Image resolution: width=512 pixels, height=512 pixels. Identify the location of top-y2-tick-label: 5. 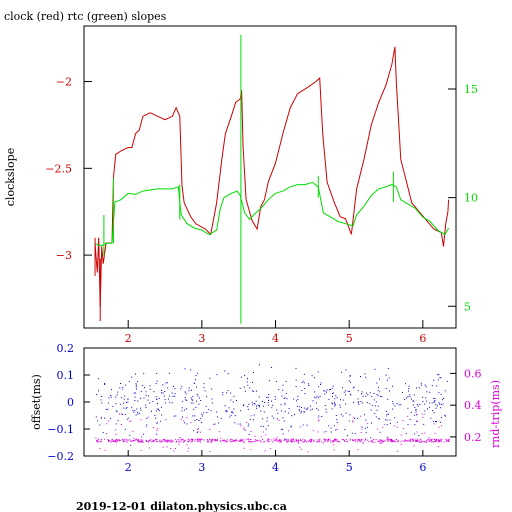
(467, 306).